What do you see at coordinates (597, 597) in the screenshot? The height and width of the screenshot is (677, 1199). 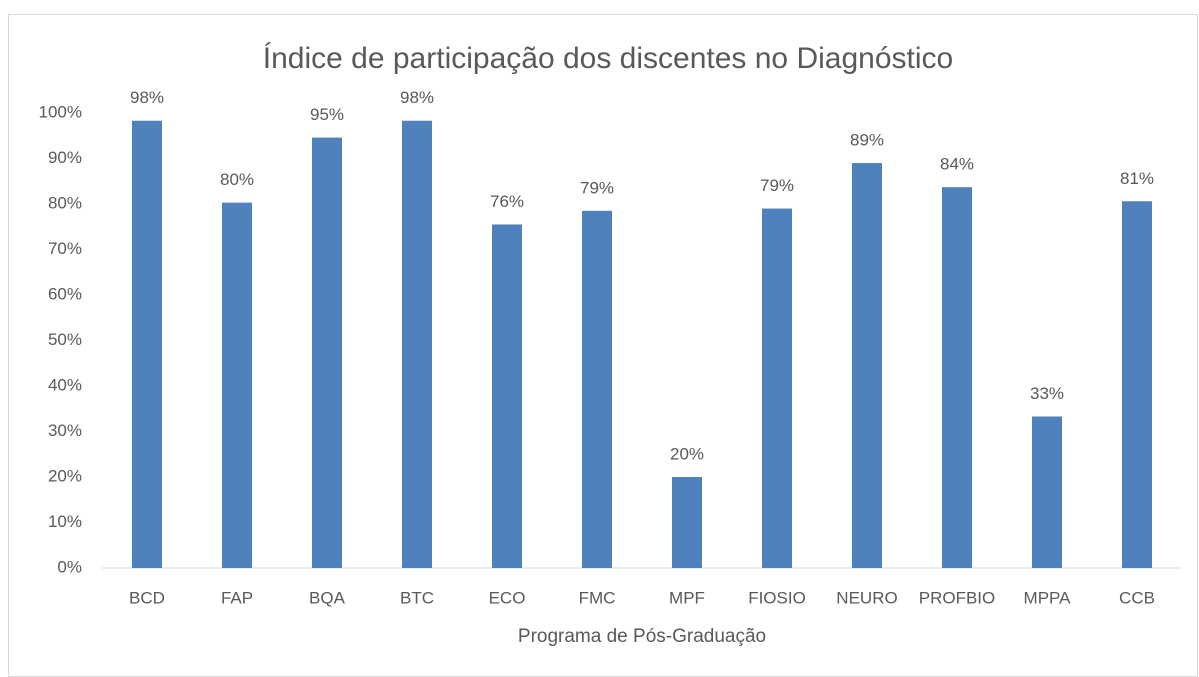 I see `x-tick-label: FMC` at bounding box center [597, 597].